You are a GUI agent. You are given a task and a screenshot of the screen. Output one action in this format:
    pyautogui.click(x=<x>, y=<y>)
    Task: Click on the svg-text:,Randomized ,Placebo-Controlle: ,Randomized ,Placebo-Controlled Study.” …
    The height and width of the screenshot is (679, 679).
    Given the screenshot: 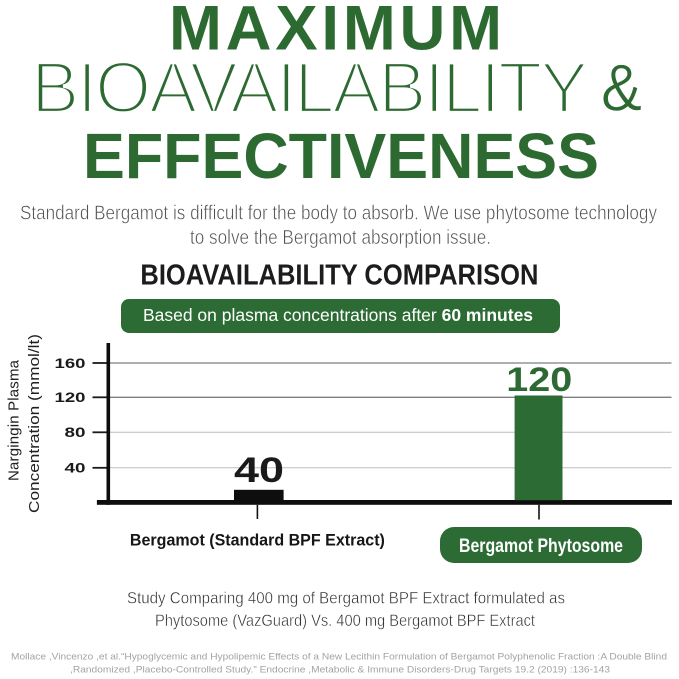 What is the action you would take?
    pyautogui.click(x=340, y=670)
    